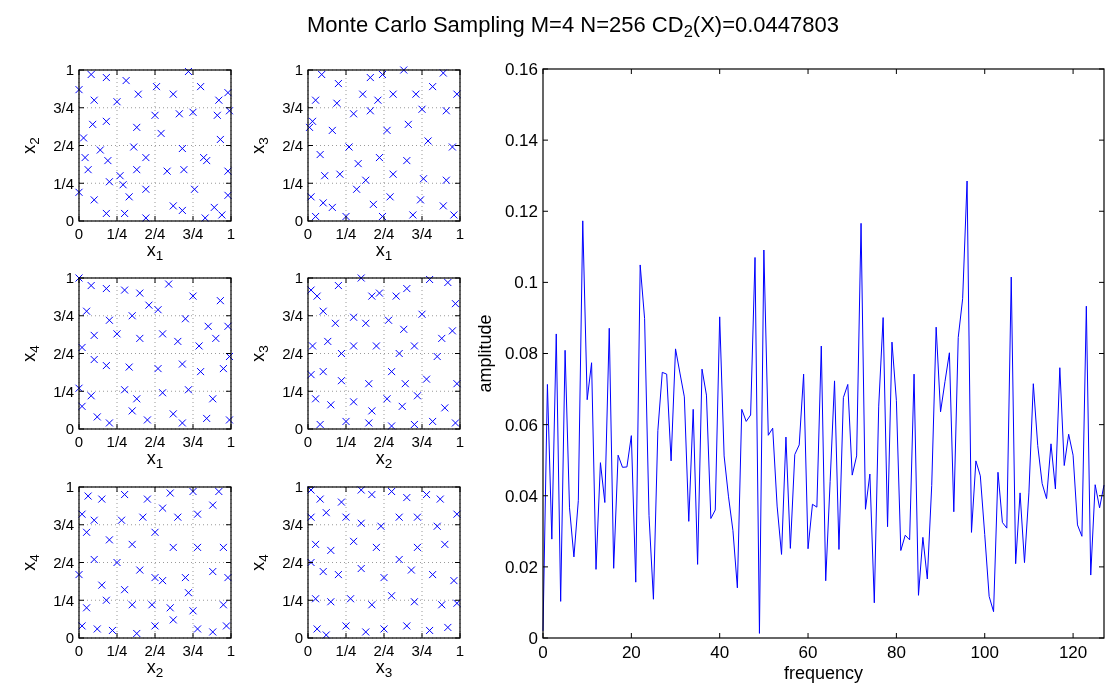  What do you see at coordinates (896, 652) in the screenshot?
I see `x-tick-label: 80` at bounding box center [896, 652].